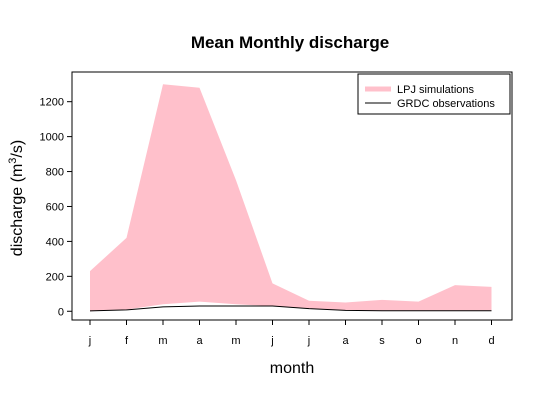 The width and height of the screenshot is (550, 412). I want to click on x-tick-label: f, so click(127, 341).